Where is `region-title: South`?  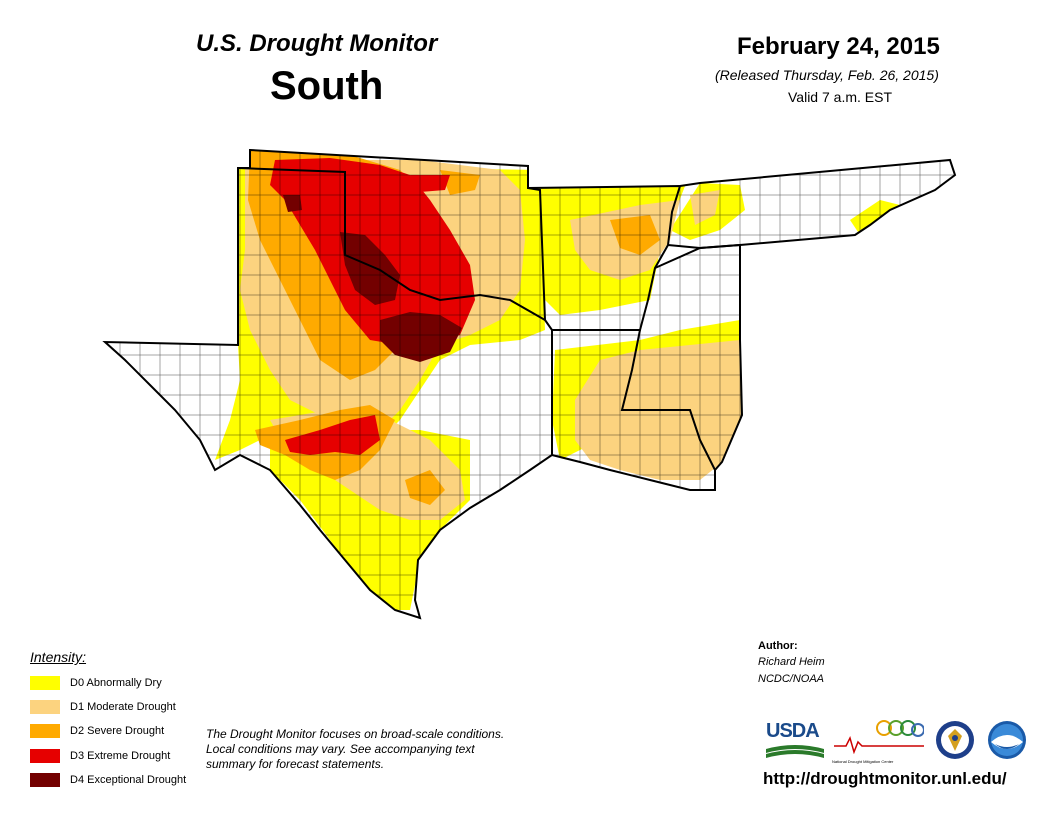
region-title: South is located at coordinates (327, 86).